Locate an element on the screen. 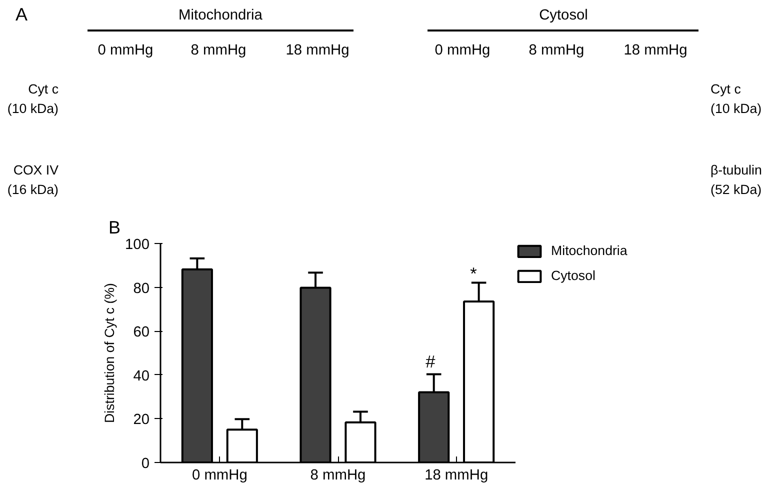 The width and height of the screenshot is (765, 494). x-tick-label: 8 mmHg is located at coordinates (338, 476).